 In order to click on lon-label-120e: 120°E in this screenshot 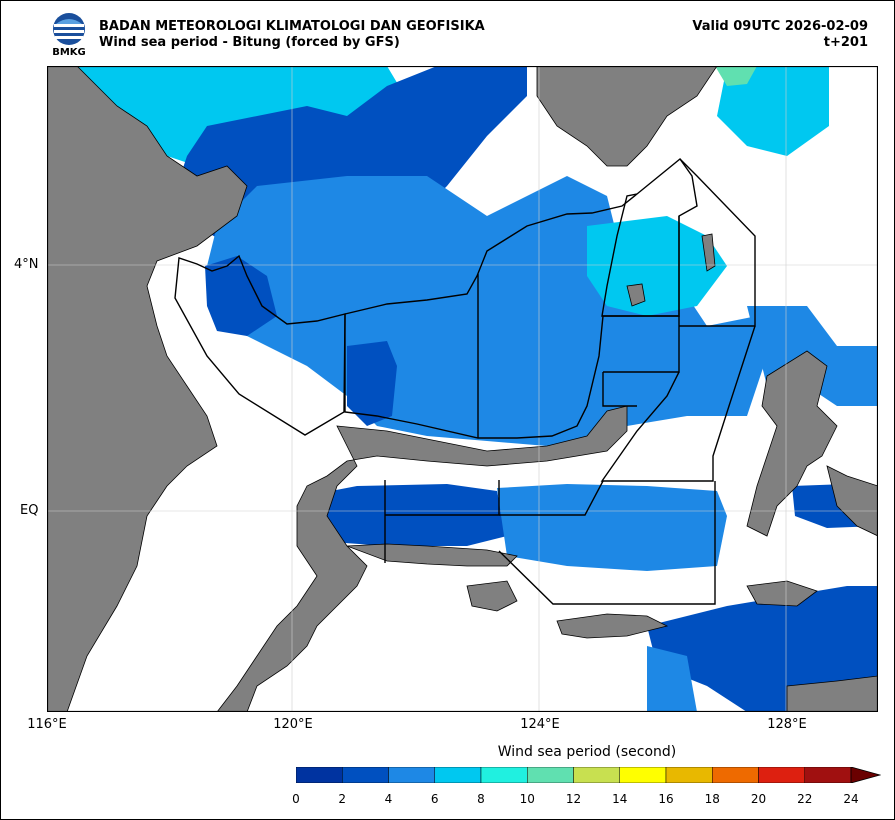, I will do `click(293, 724)`.